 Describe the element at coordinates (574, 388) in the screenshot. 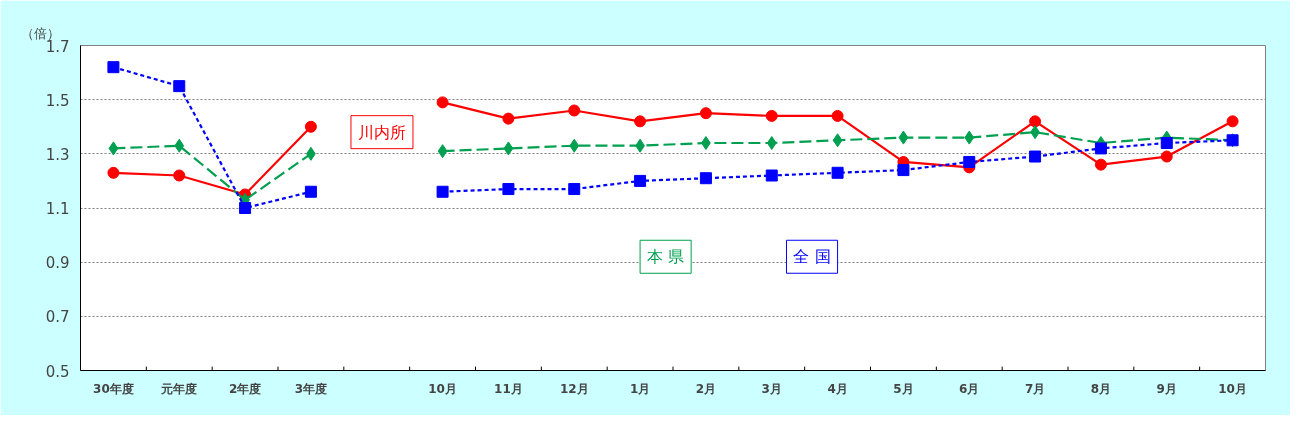

I see `x-tick-label: 12月` at that location.